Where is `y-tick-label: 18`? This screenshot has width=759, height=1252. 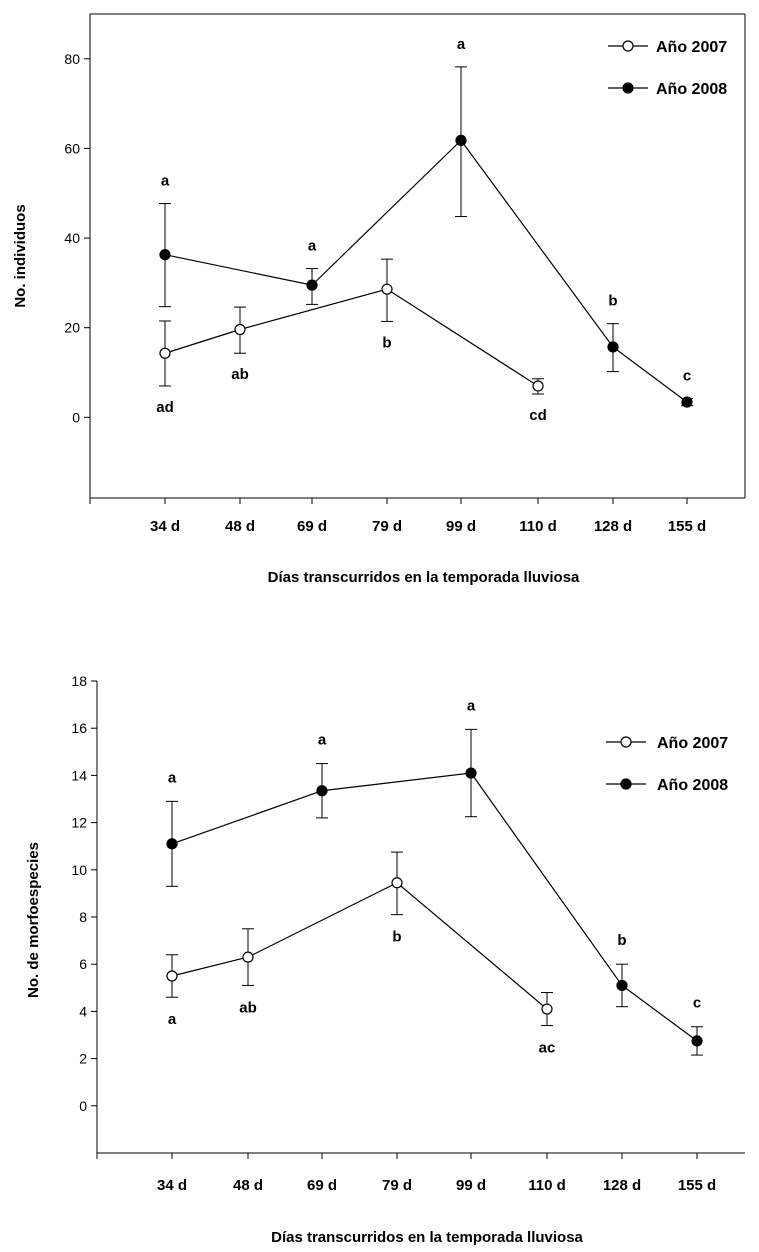 y-tick-label: 18 is located at coordinates (79, 681).